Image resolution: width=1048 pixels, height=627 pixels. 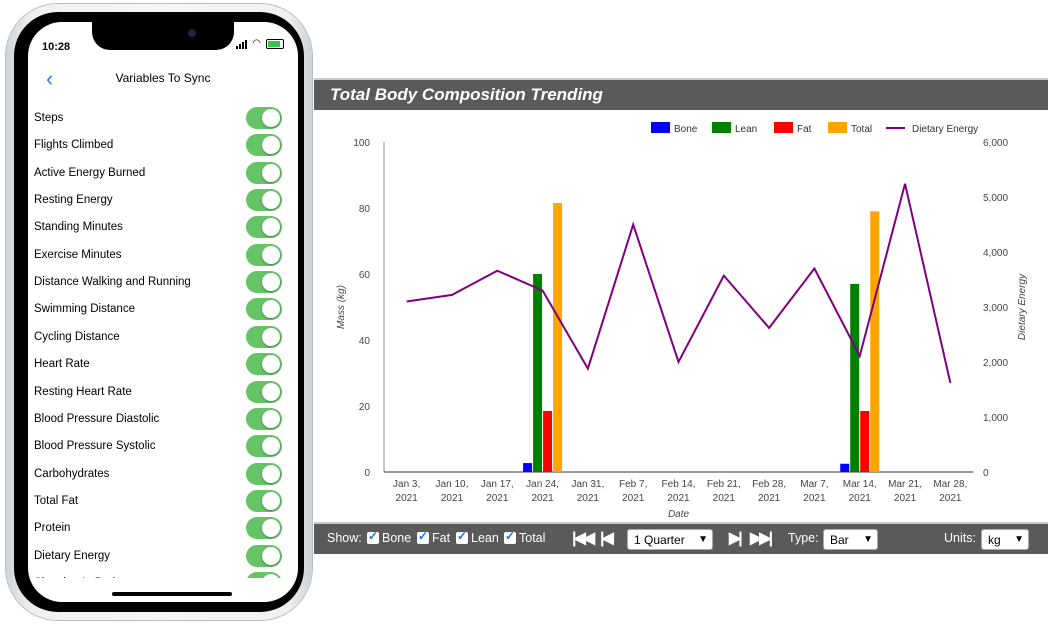 I want to click on sync-row-label: Heart Rate, so click(x=62, y=364).